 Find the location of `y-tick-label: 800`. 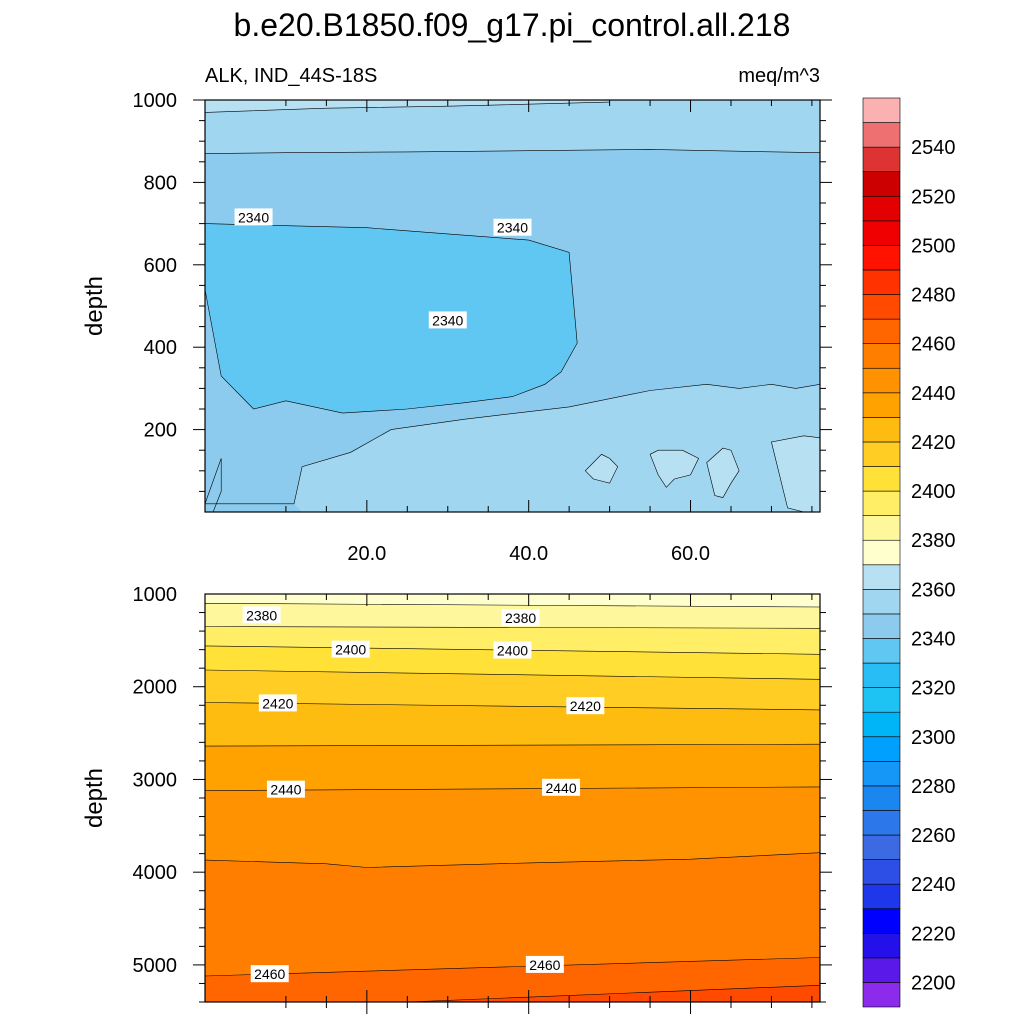

y-tick-label: 800 is located at coordinates (160, 183).